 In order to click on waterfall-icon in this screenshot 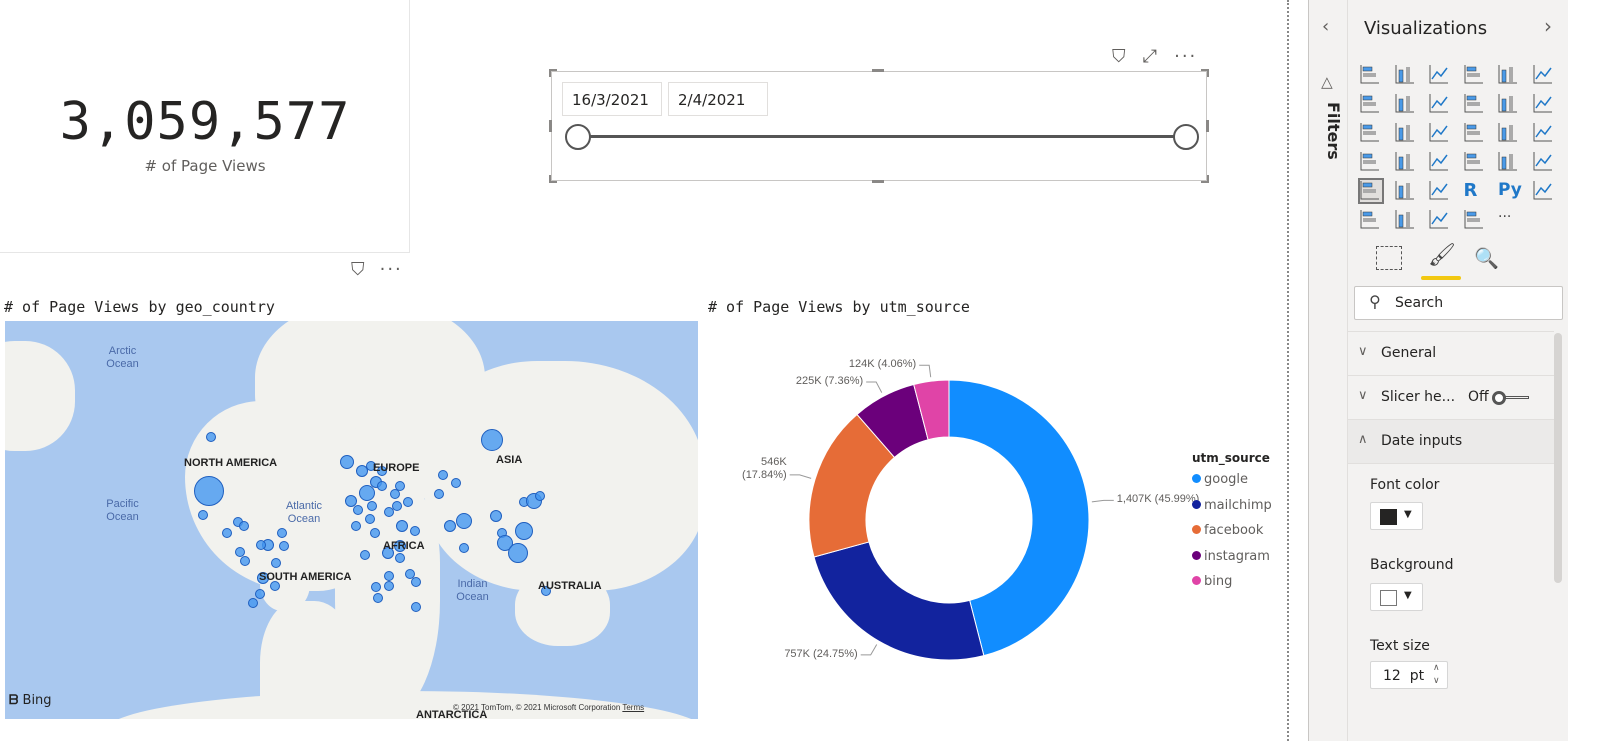, I will do `click(1371, 133)`.